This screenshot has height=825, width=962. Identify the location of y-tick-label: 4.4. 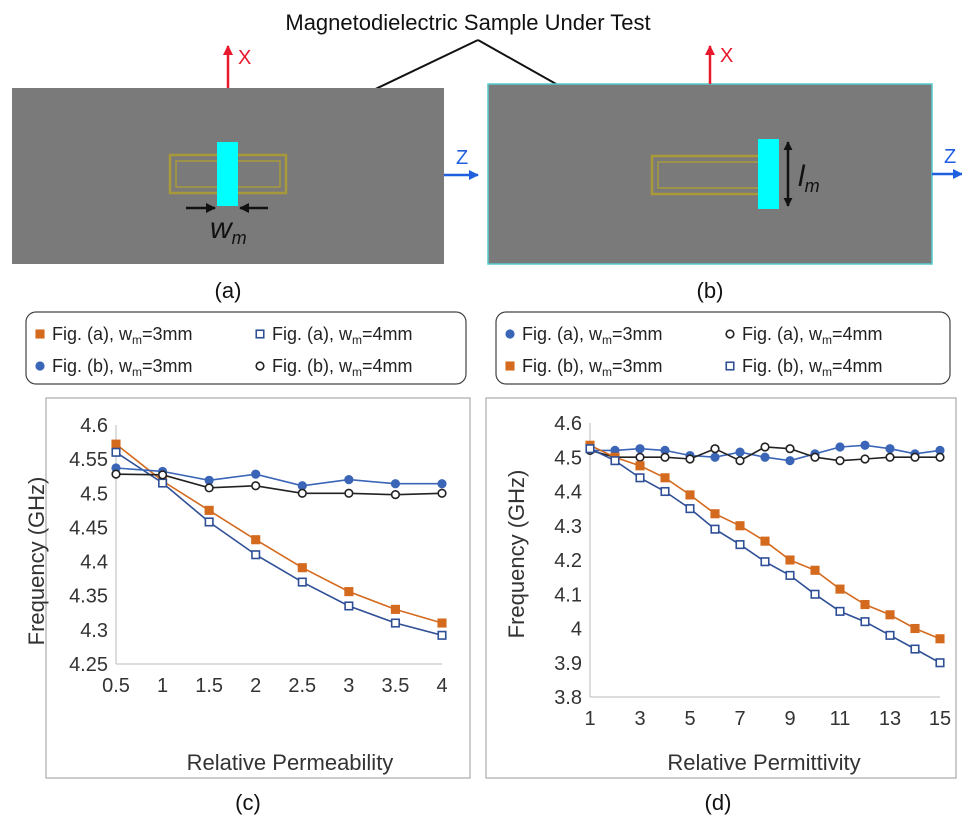
(568, 493).